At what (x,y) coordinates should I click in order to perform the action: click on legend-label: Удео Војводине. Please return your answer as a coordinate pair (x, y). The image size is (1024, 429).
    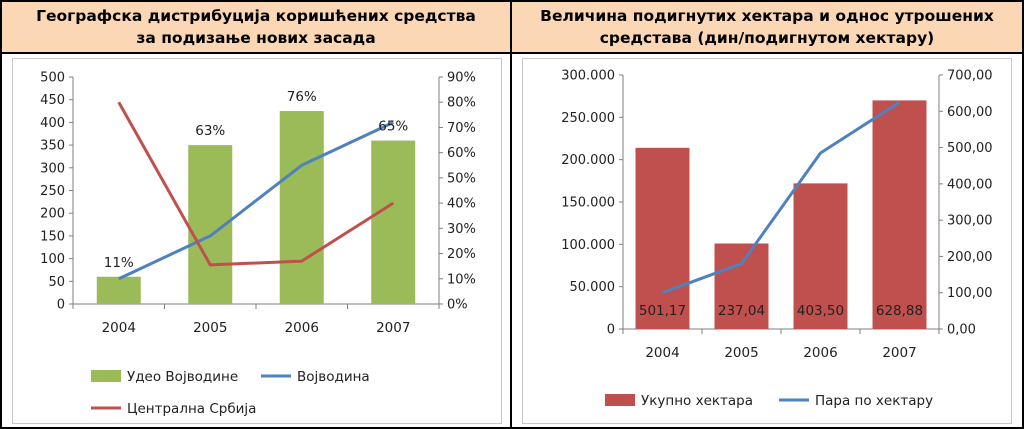
    Looking at the image, I should click on (182, 377).